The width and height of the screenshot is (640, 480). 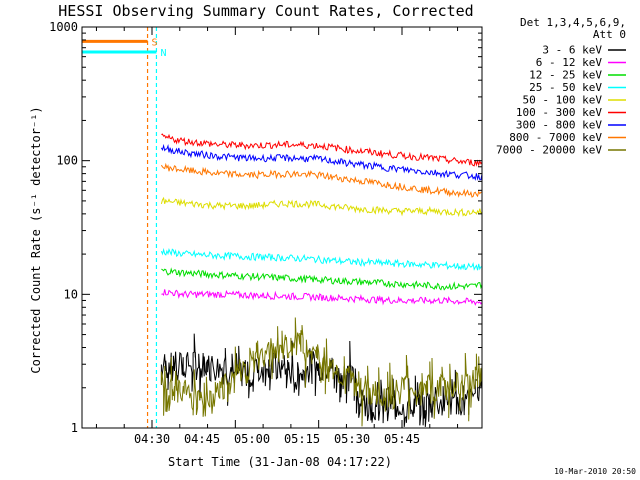 I want to click on legend-header-line-1: Det 1,3,4,5,6,9,, so click(x=573, y=22).